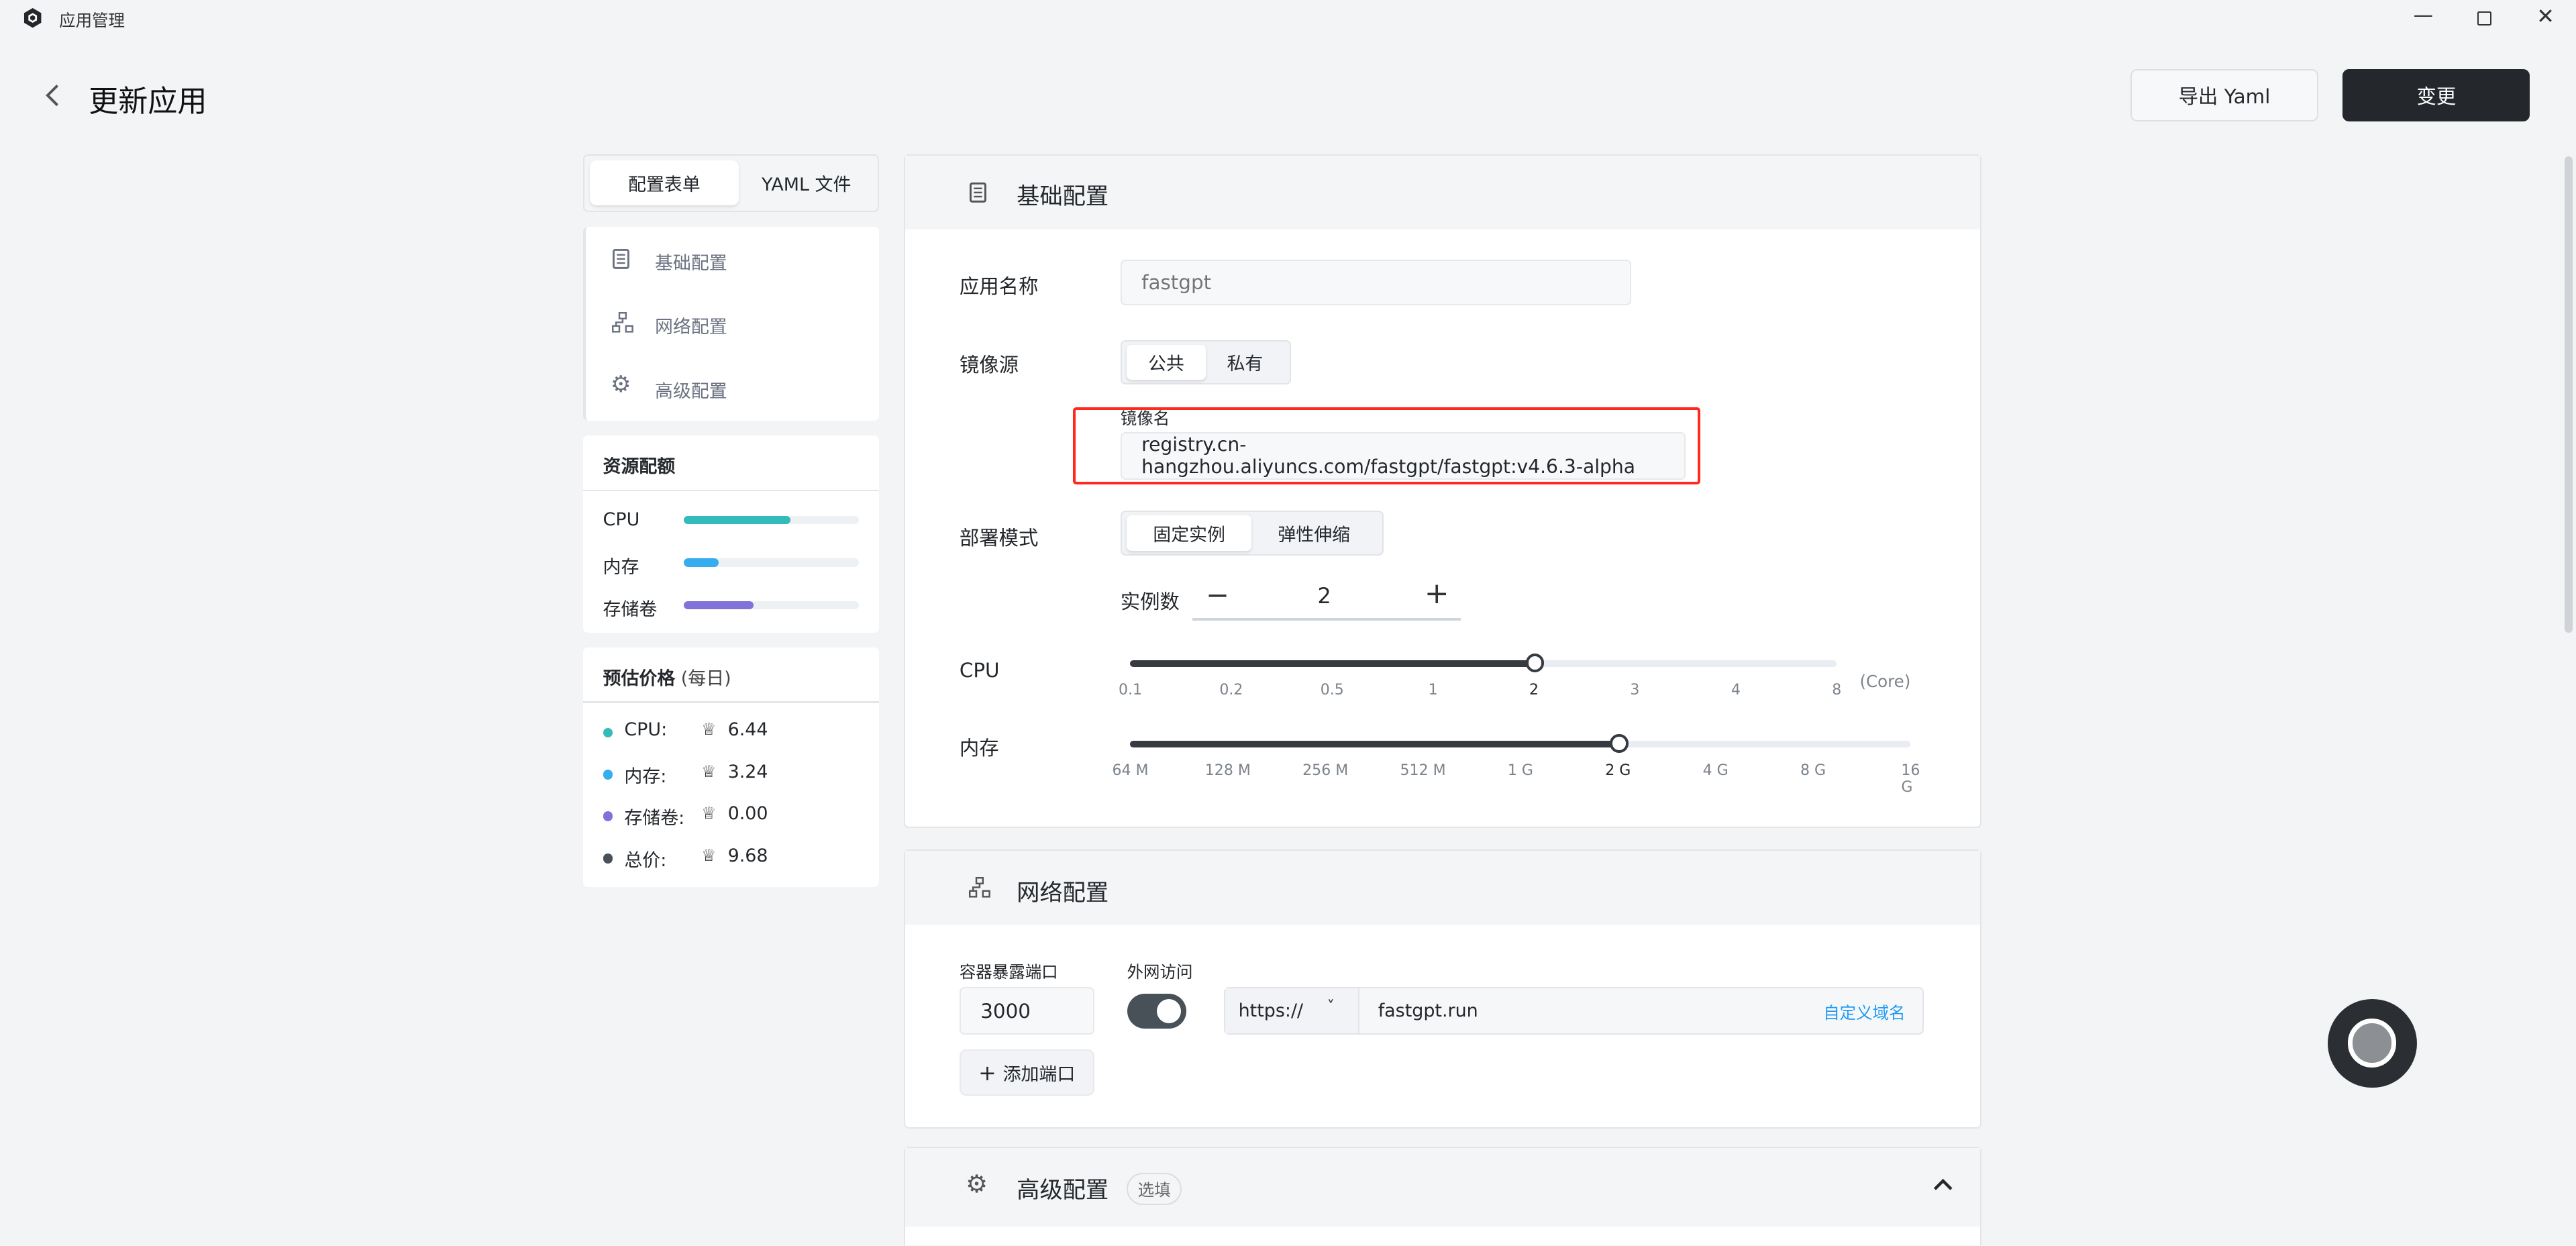  I want to click on add-port-button: + 添加端口, so click(1026, 1072).